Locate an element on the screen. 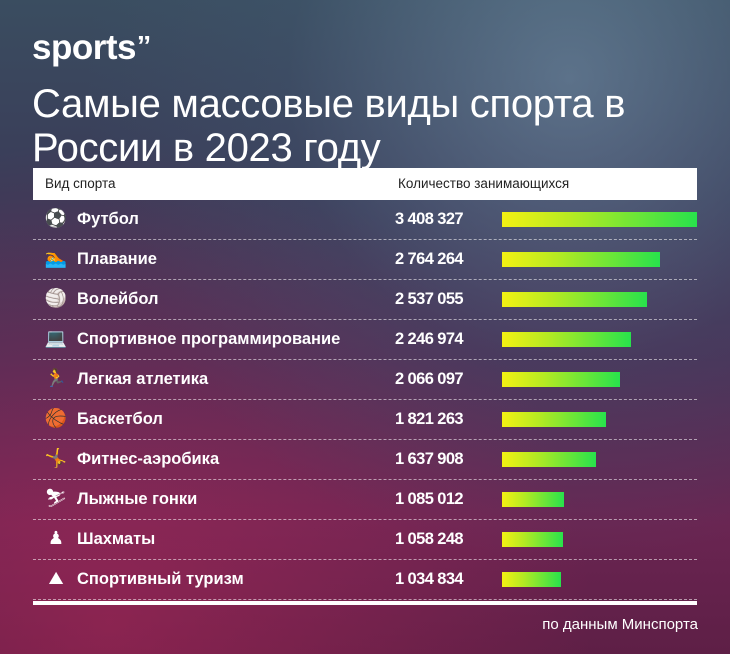 The height and width of the screenshot is (654, 730). category-label: Лыжные гонки is located at coordinates (137, 499).